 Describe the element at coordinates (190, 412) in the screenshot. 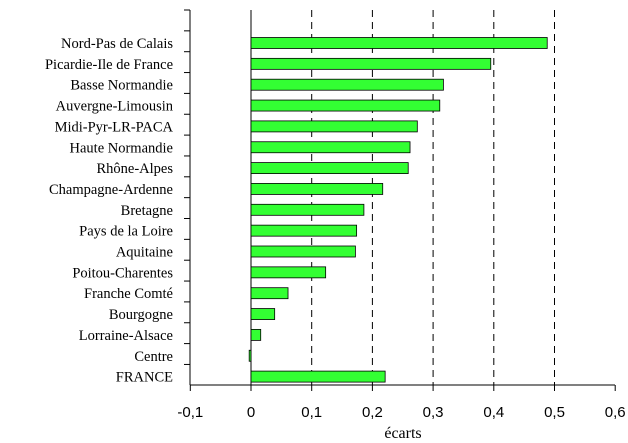

I see `x-tick-label: -0,1` at that location.